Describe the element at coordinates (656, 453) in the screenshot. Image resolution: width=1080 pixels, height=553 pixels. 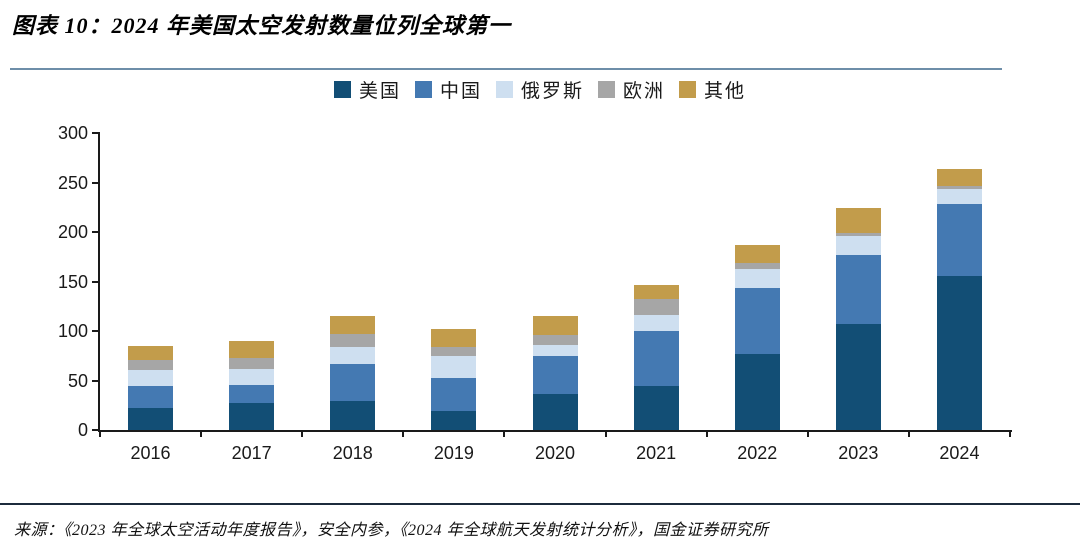
I see `x-axis-label: 2021` at that location.